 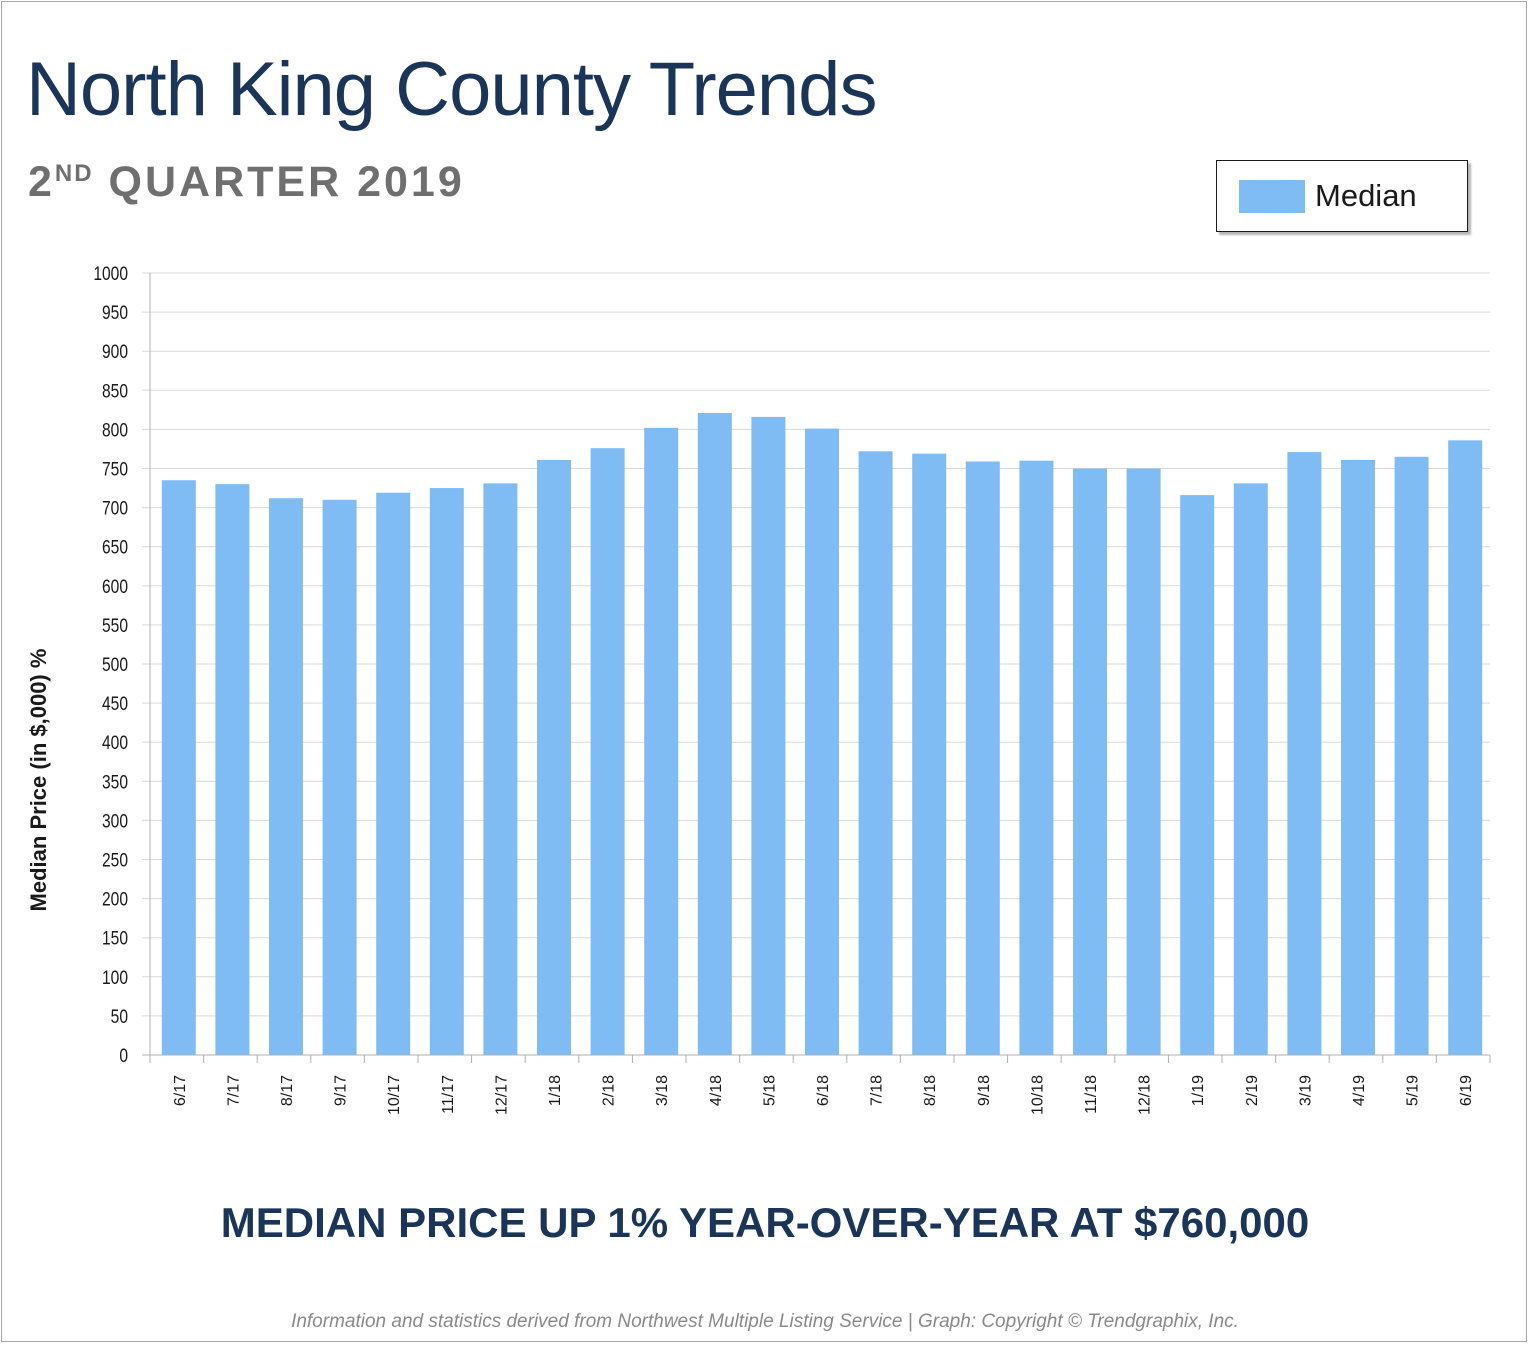 What do you see at coordinates (180, 1090) in the screenshot?
I see `x-tick-label: 6/17` at bounding box center [180, 1090].